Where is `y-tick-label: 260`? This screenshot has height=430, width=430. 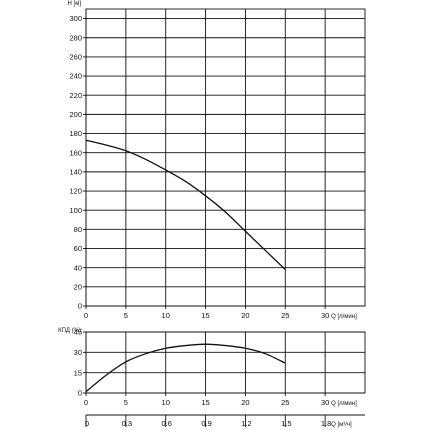
y-tick-label: 260 is located at coordinates (75, 57).